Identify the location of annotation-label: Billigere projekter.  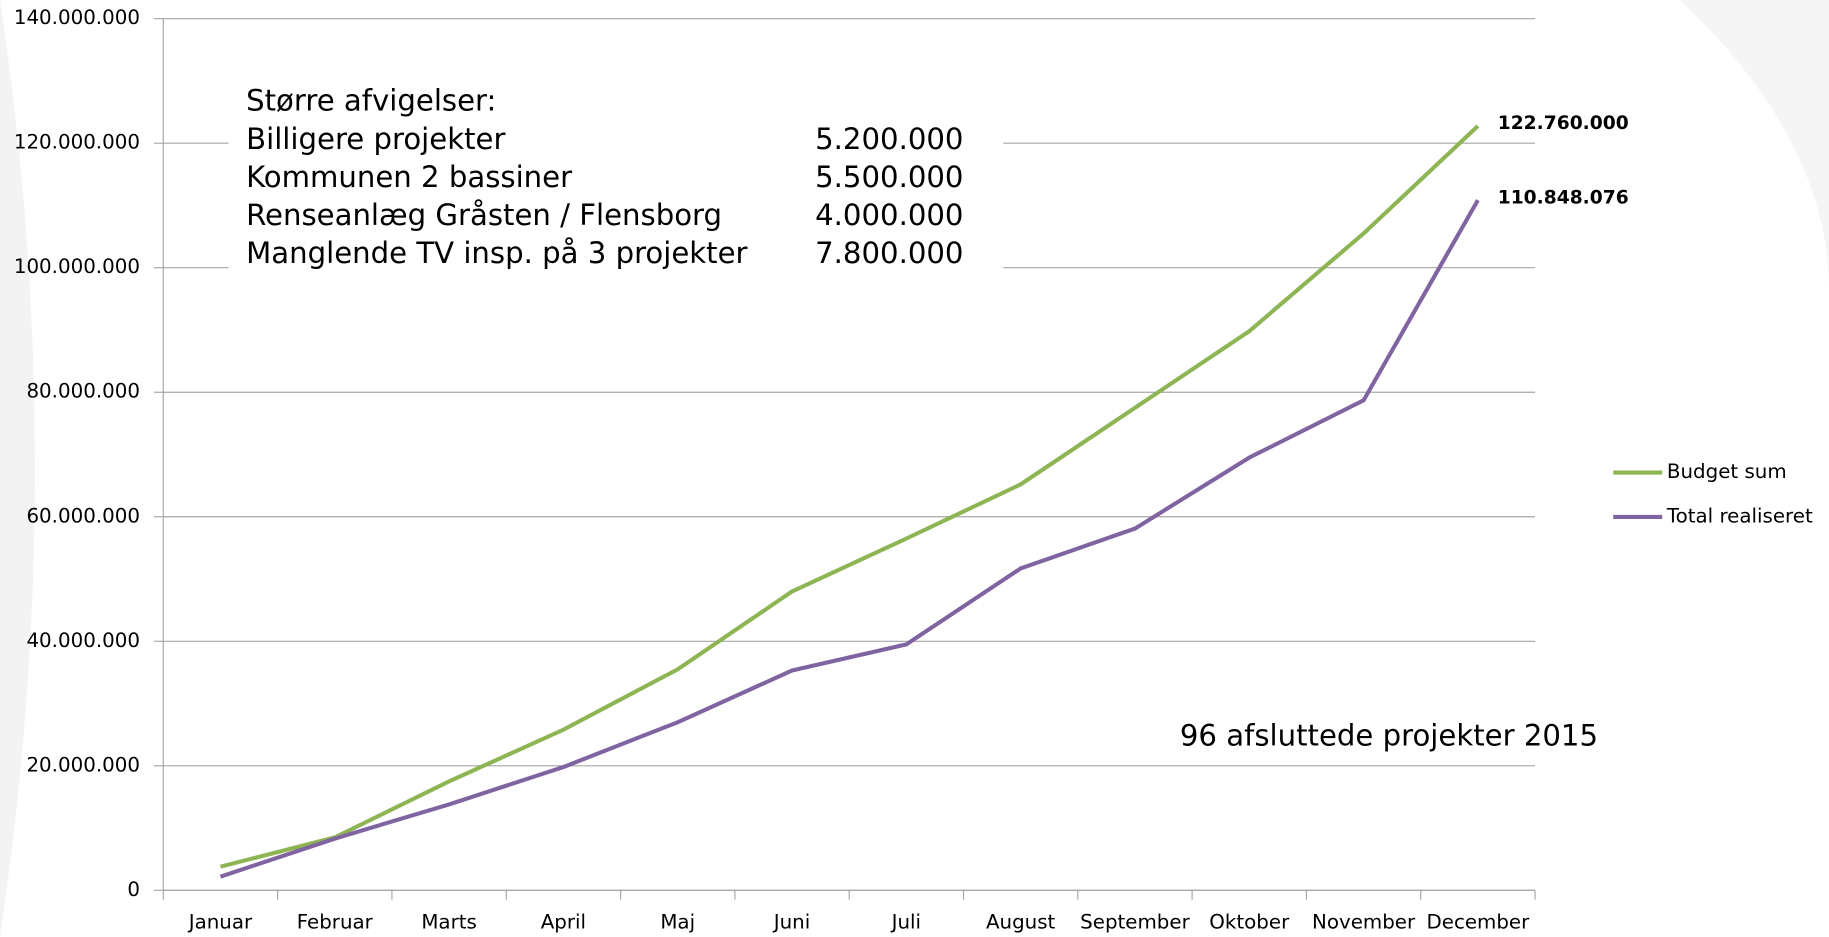
(375, 139).